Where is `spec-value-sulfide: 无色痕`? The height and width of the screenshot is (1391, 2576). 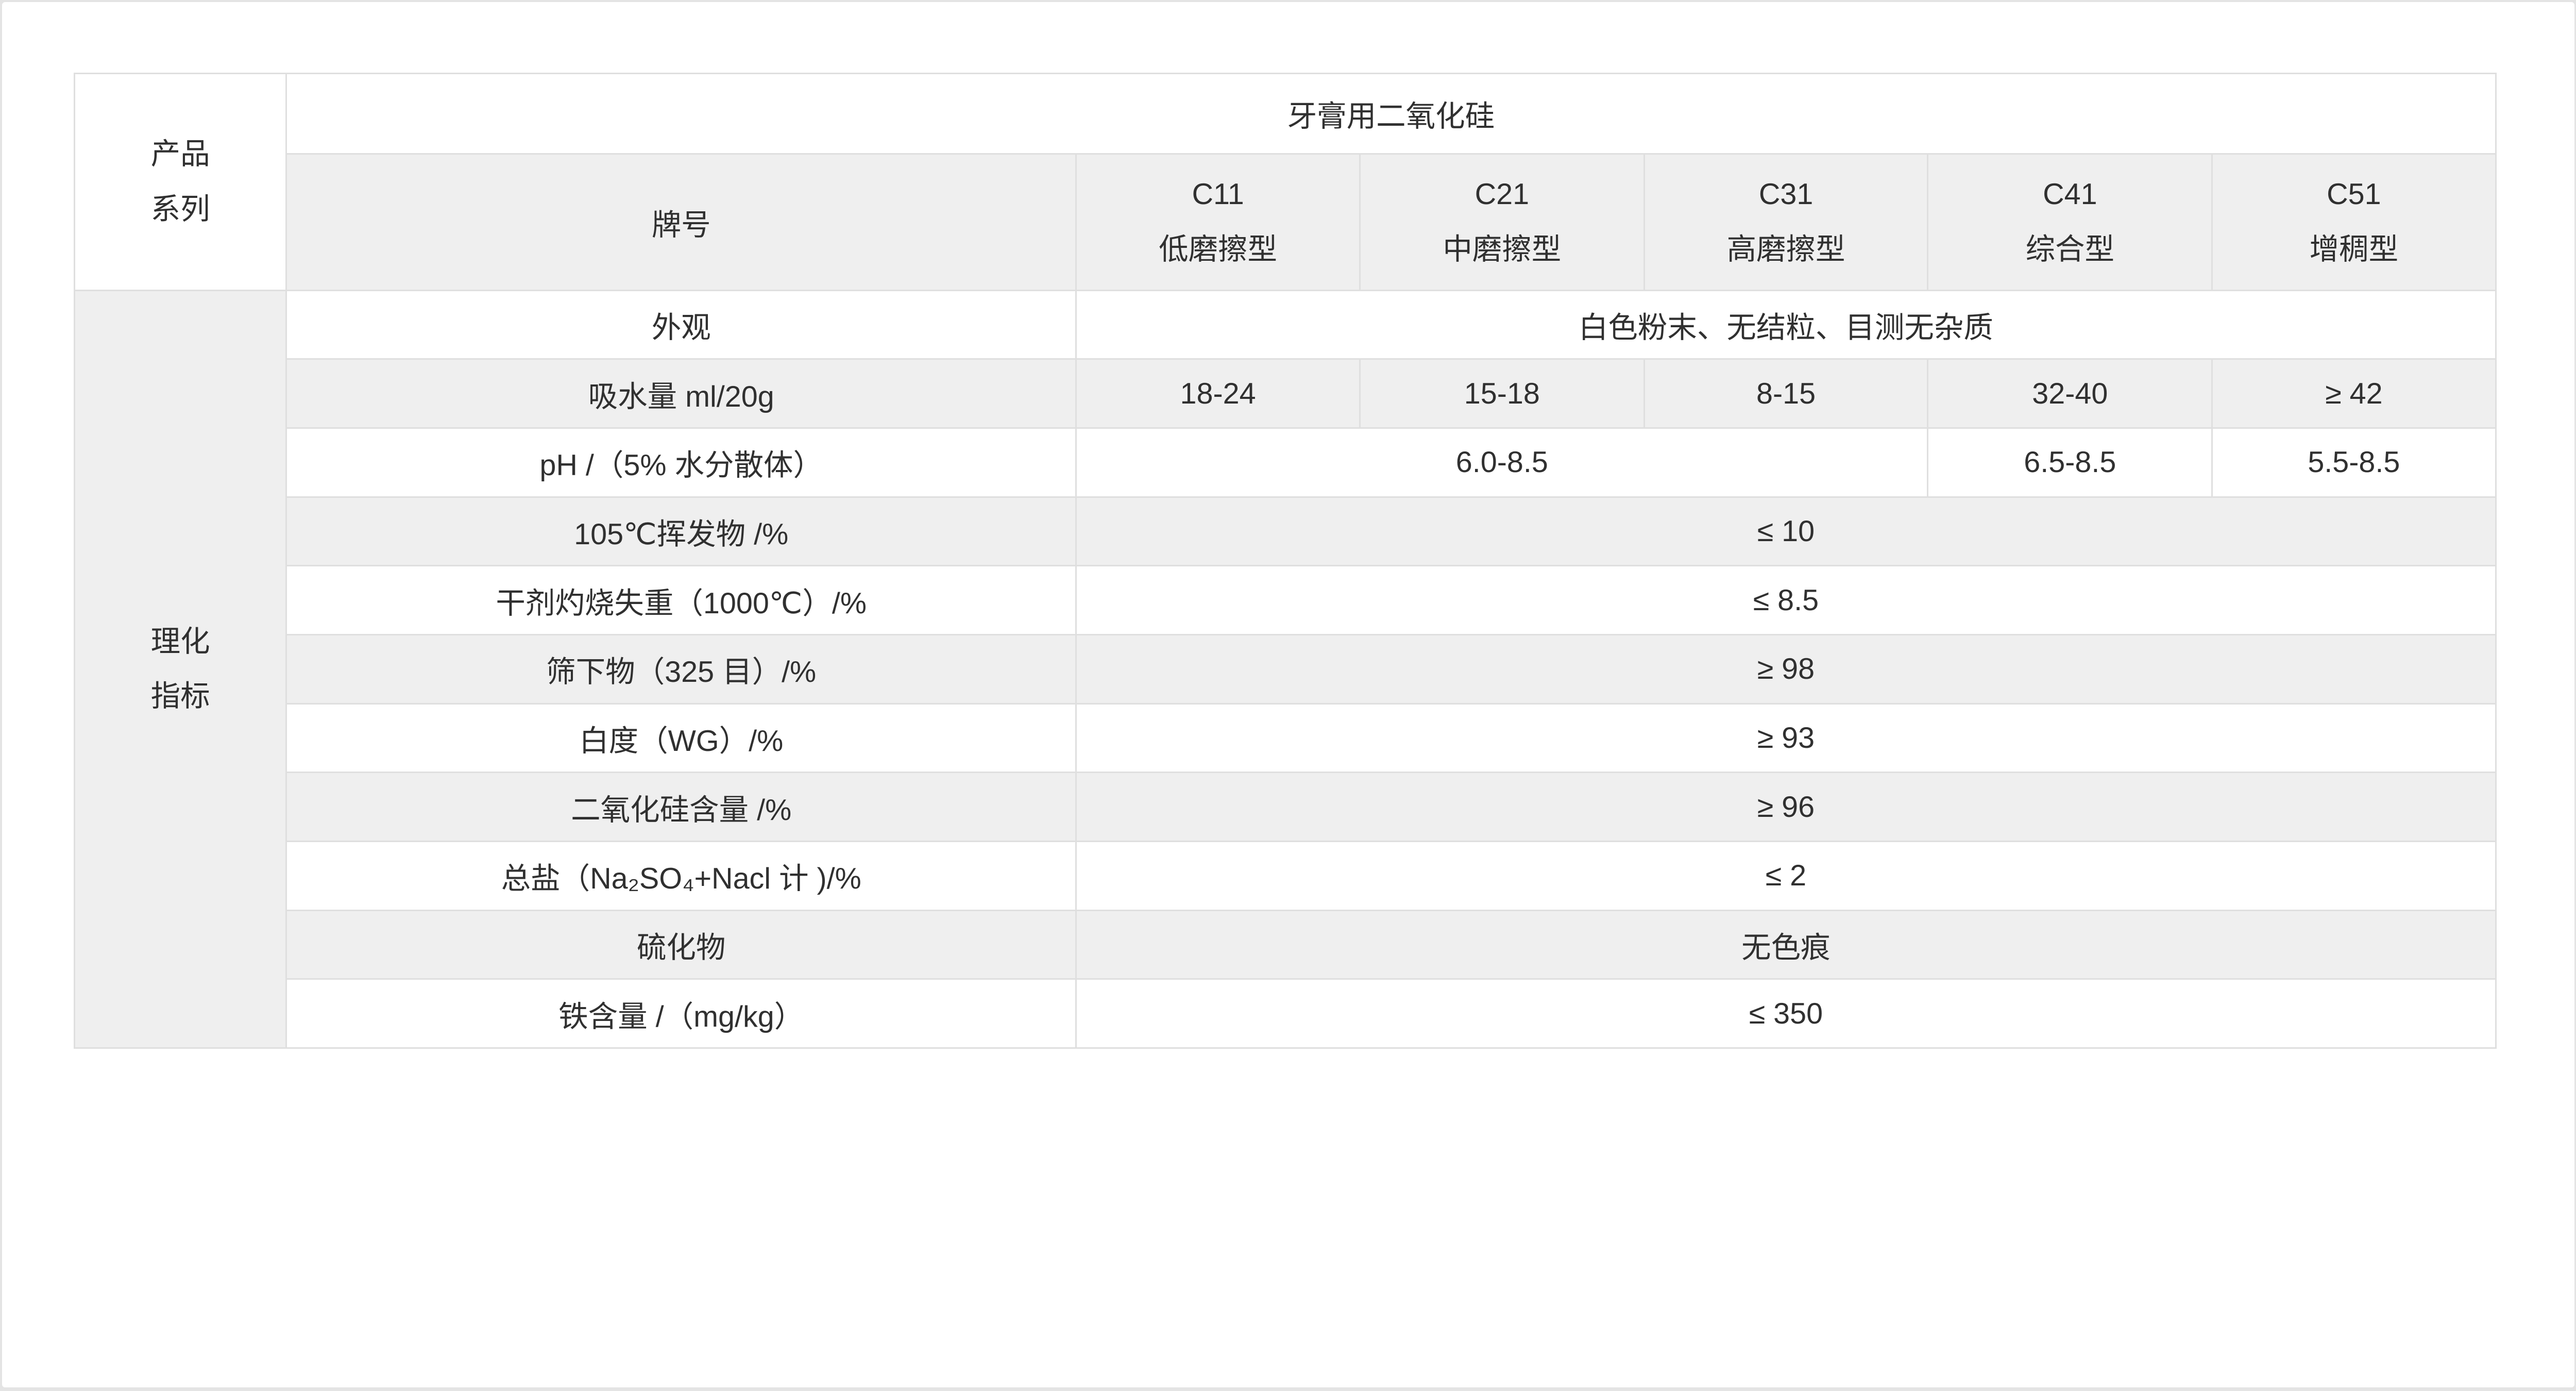
spec-value-sulfide: 无色痕 is located at coordinates (1786, 944).